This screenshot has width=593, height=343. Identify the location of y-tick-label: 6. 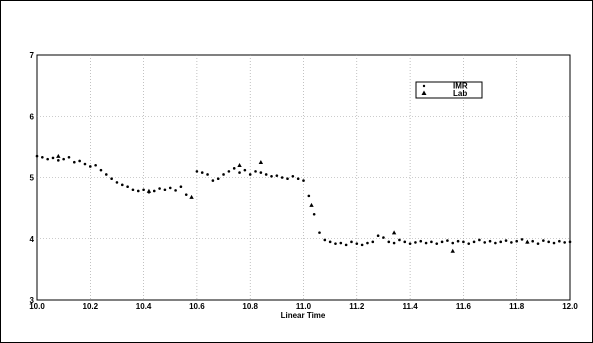
(32, 116).